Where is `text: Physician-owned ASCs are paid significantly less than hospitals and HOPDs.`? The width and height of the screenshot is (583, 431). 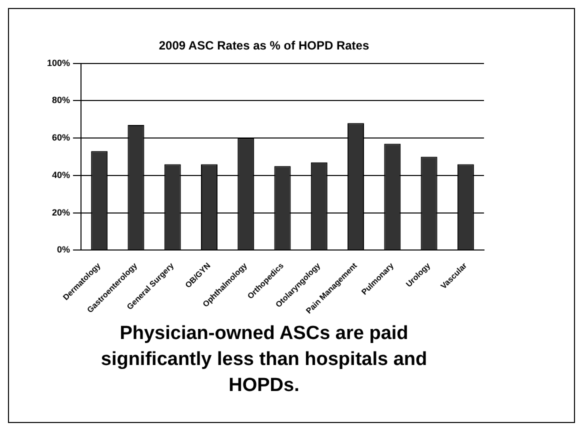
text: Physician-owned ASCs are paid significantly less than hospitals and HOPDs. is located at coordinates (264, 360).